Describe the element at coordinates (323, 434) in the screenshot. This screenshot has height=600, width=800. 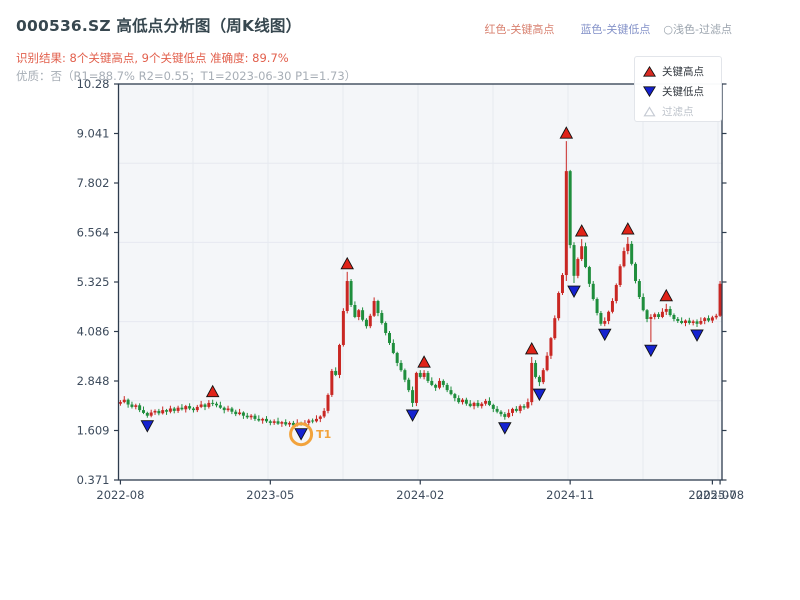
I see `t1-label: T1` at that location.